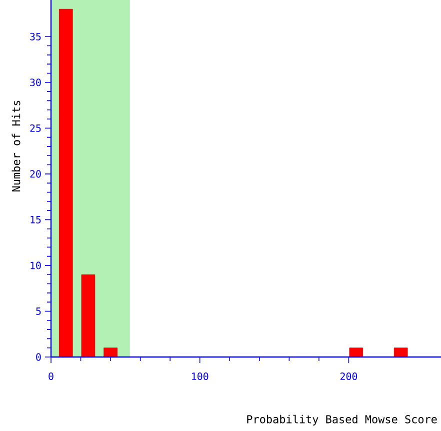  I want to click on x-tick-label: 200, so click(349, 376).